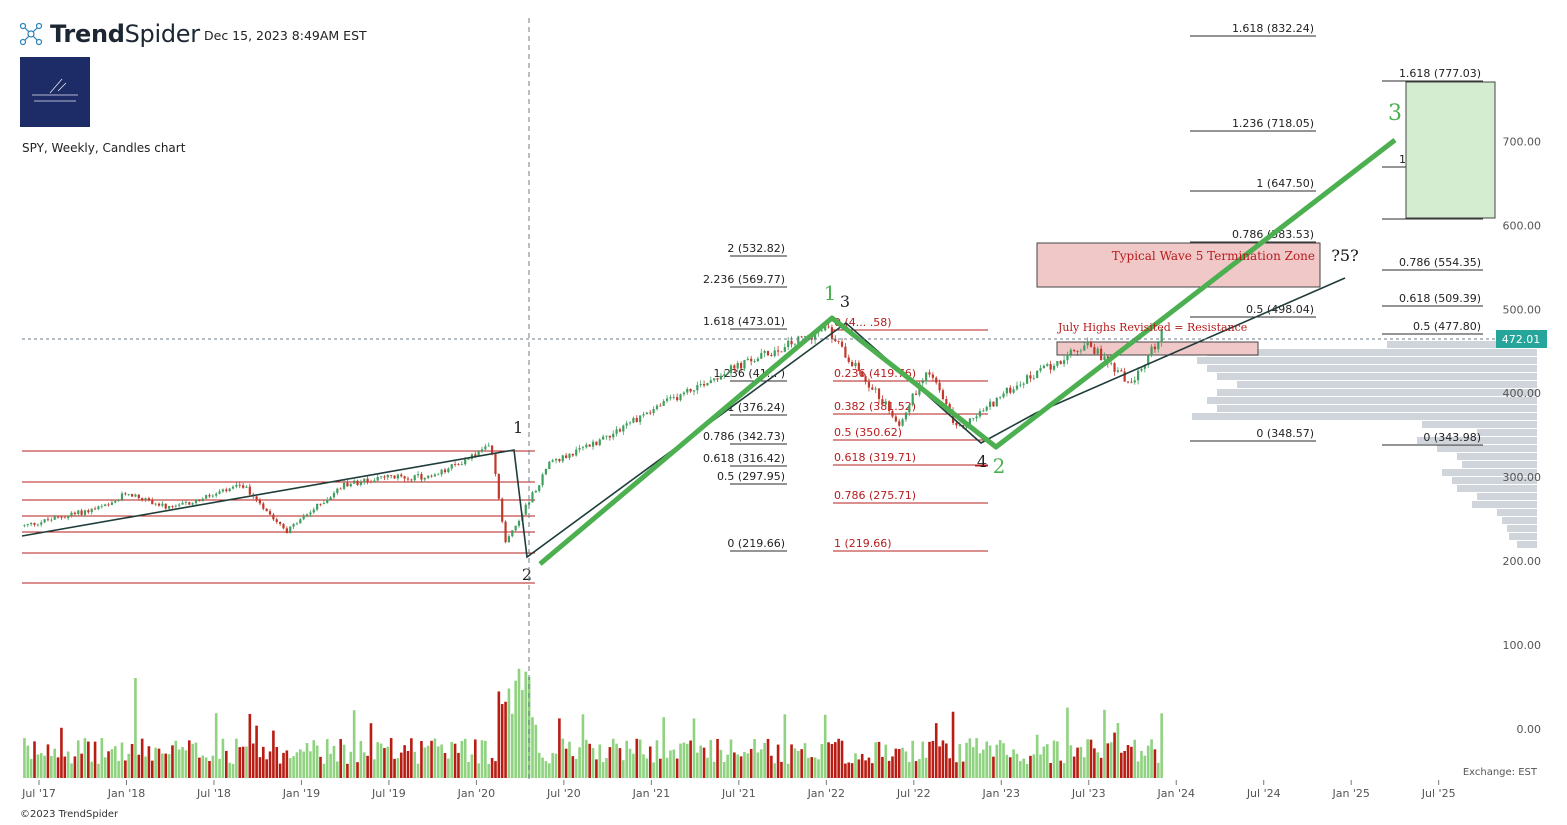  What do you see at coordinates (38, 793) in the screenshot?
I see `time-axis-tick: Jul '17` at bounding box center [38, 793].